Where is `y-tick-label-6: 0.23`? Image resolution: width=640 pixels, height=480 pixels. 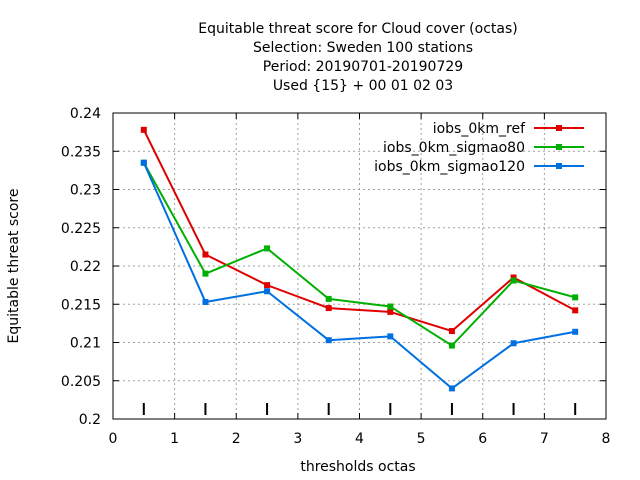
y-tick-label-6: 0.23 is located at coordinates (85, 191).